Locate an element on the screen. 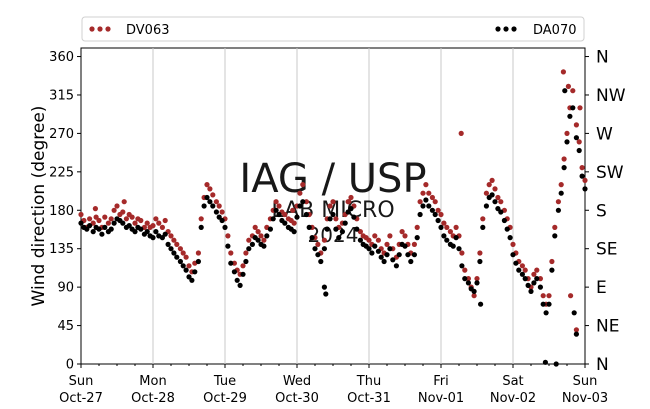 The width and height of the screenshot is (650, 409). x-tick-label-date: Oct-27 is located at coordinates (81, 398).